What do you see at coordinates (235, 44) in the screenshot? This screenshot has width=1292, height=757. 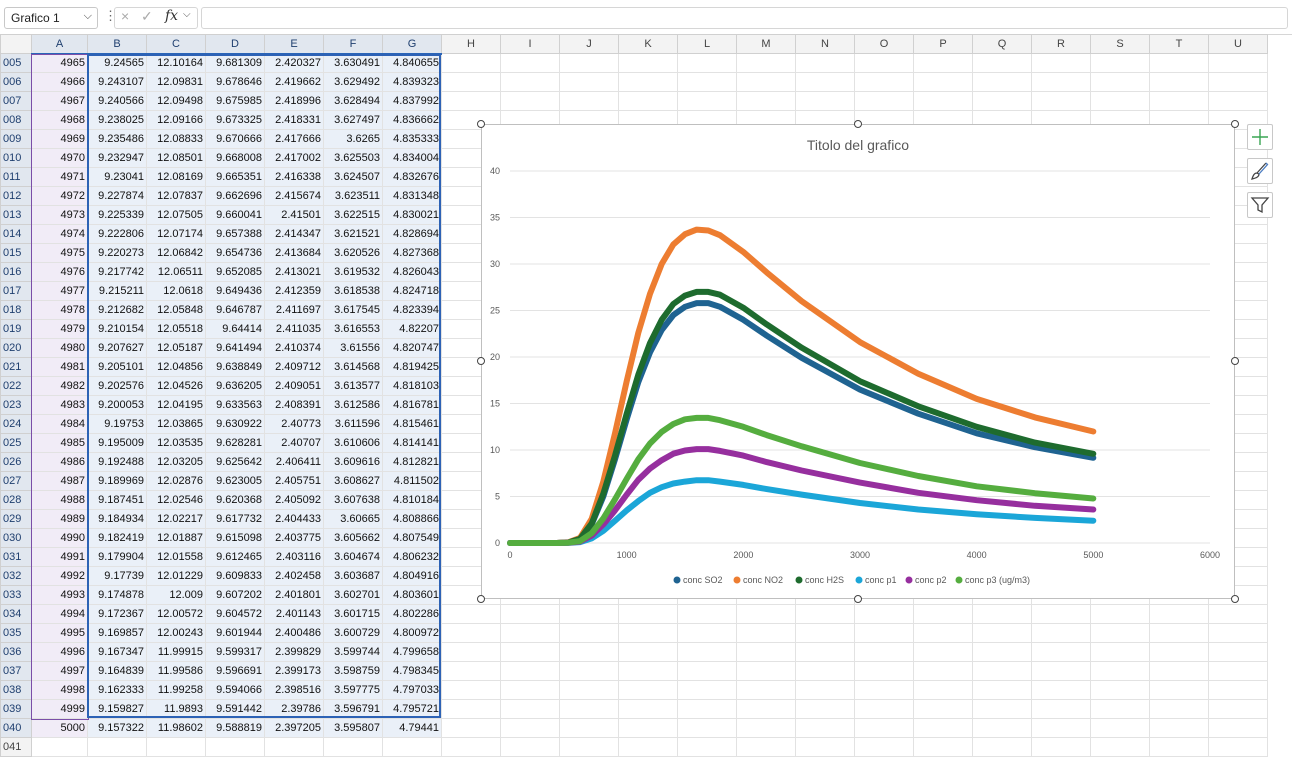 I see `column-header-d: D` at bounding box center [235, 44].